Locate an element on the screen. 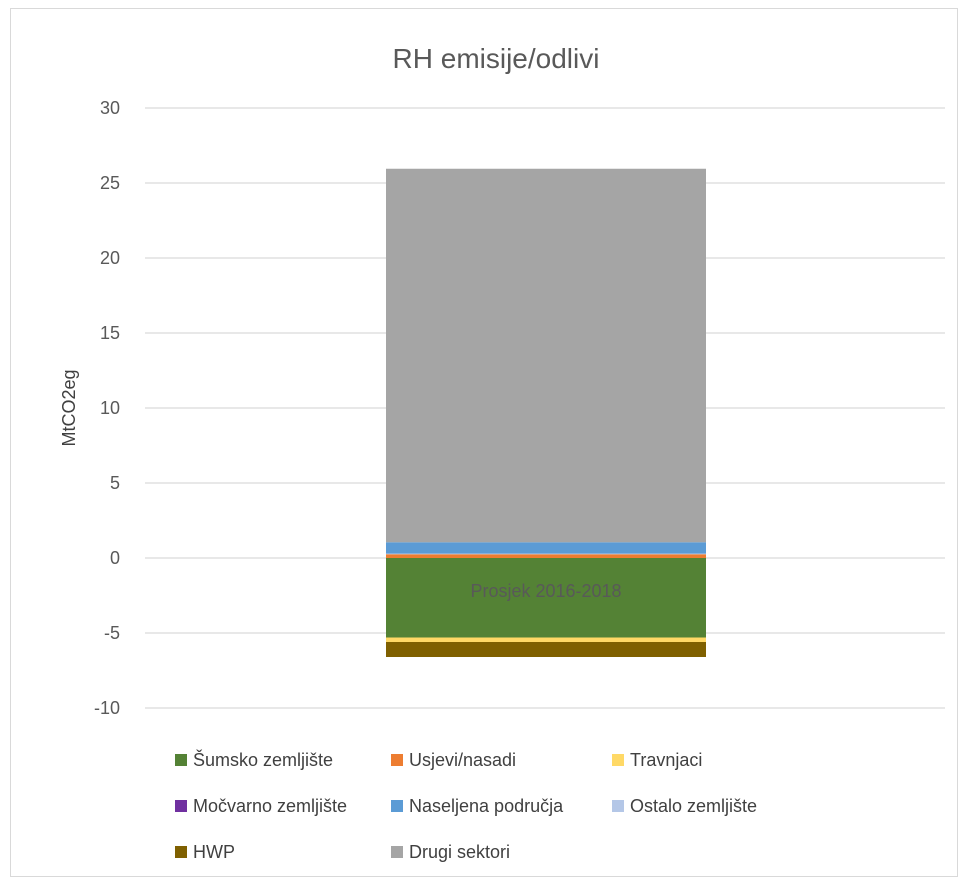 The image size is (960, 879). y-tick-label: 0 is located at coordinates (115, 558).